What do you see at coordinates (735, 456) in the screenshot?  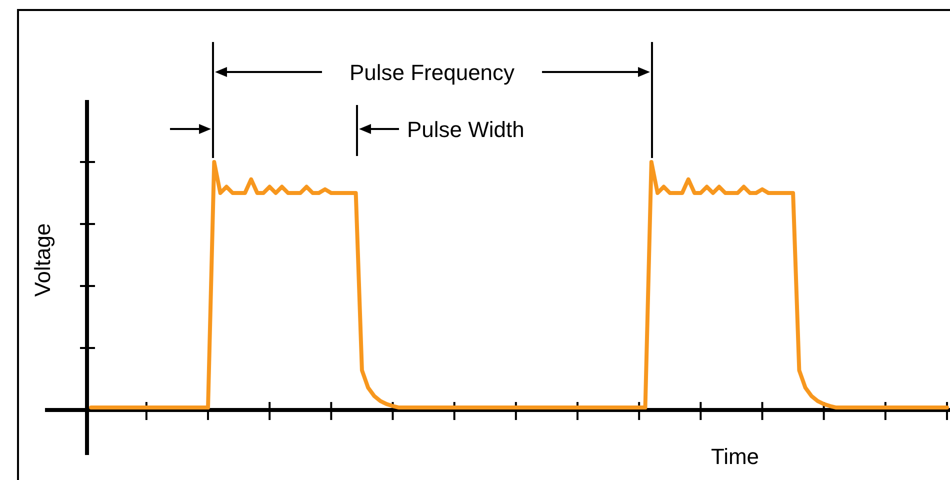 I see `x-axis-title: Time` at bounding box center [735, 456].